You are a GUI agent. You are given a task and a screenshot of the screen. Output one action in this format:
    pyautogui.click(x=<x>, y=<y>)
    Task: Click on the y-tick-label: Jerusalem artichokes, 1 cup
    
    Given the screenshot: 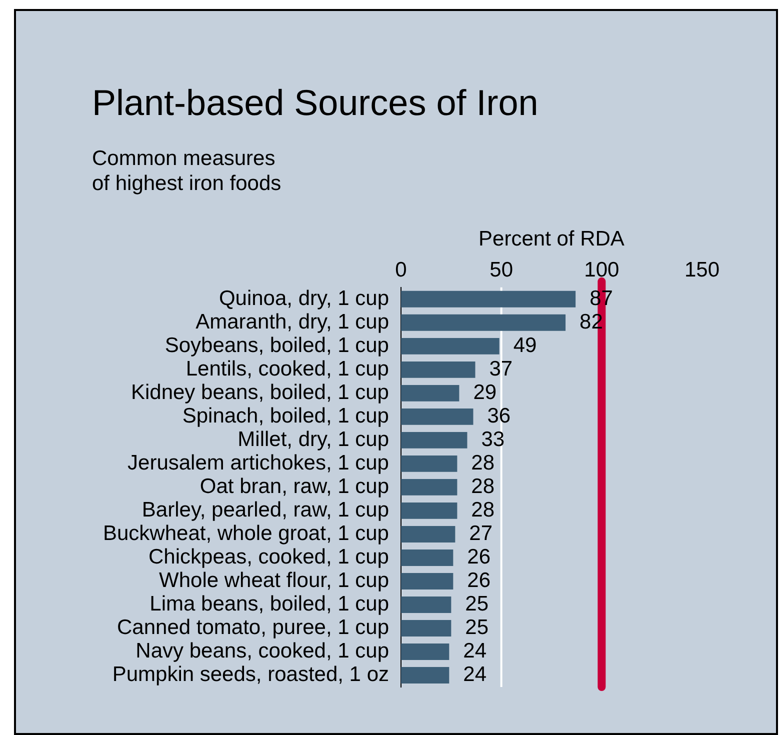 What is the action you would take?
    pyautogui.click(x=258, y=462)
    